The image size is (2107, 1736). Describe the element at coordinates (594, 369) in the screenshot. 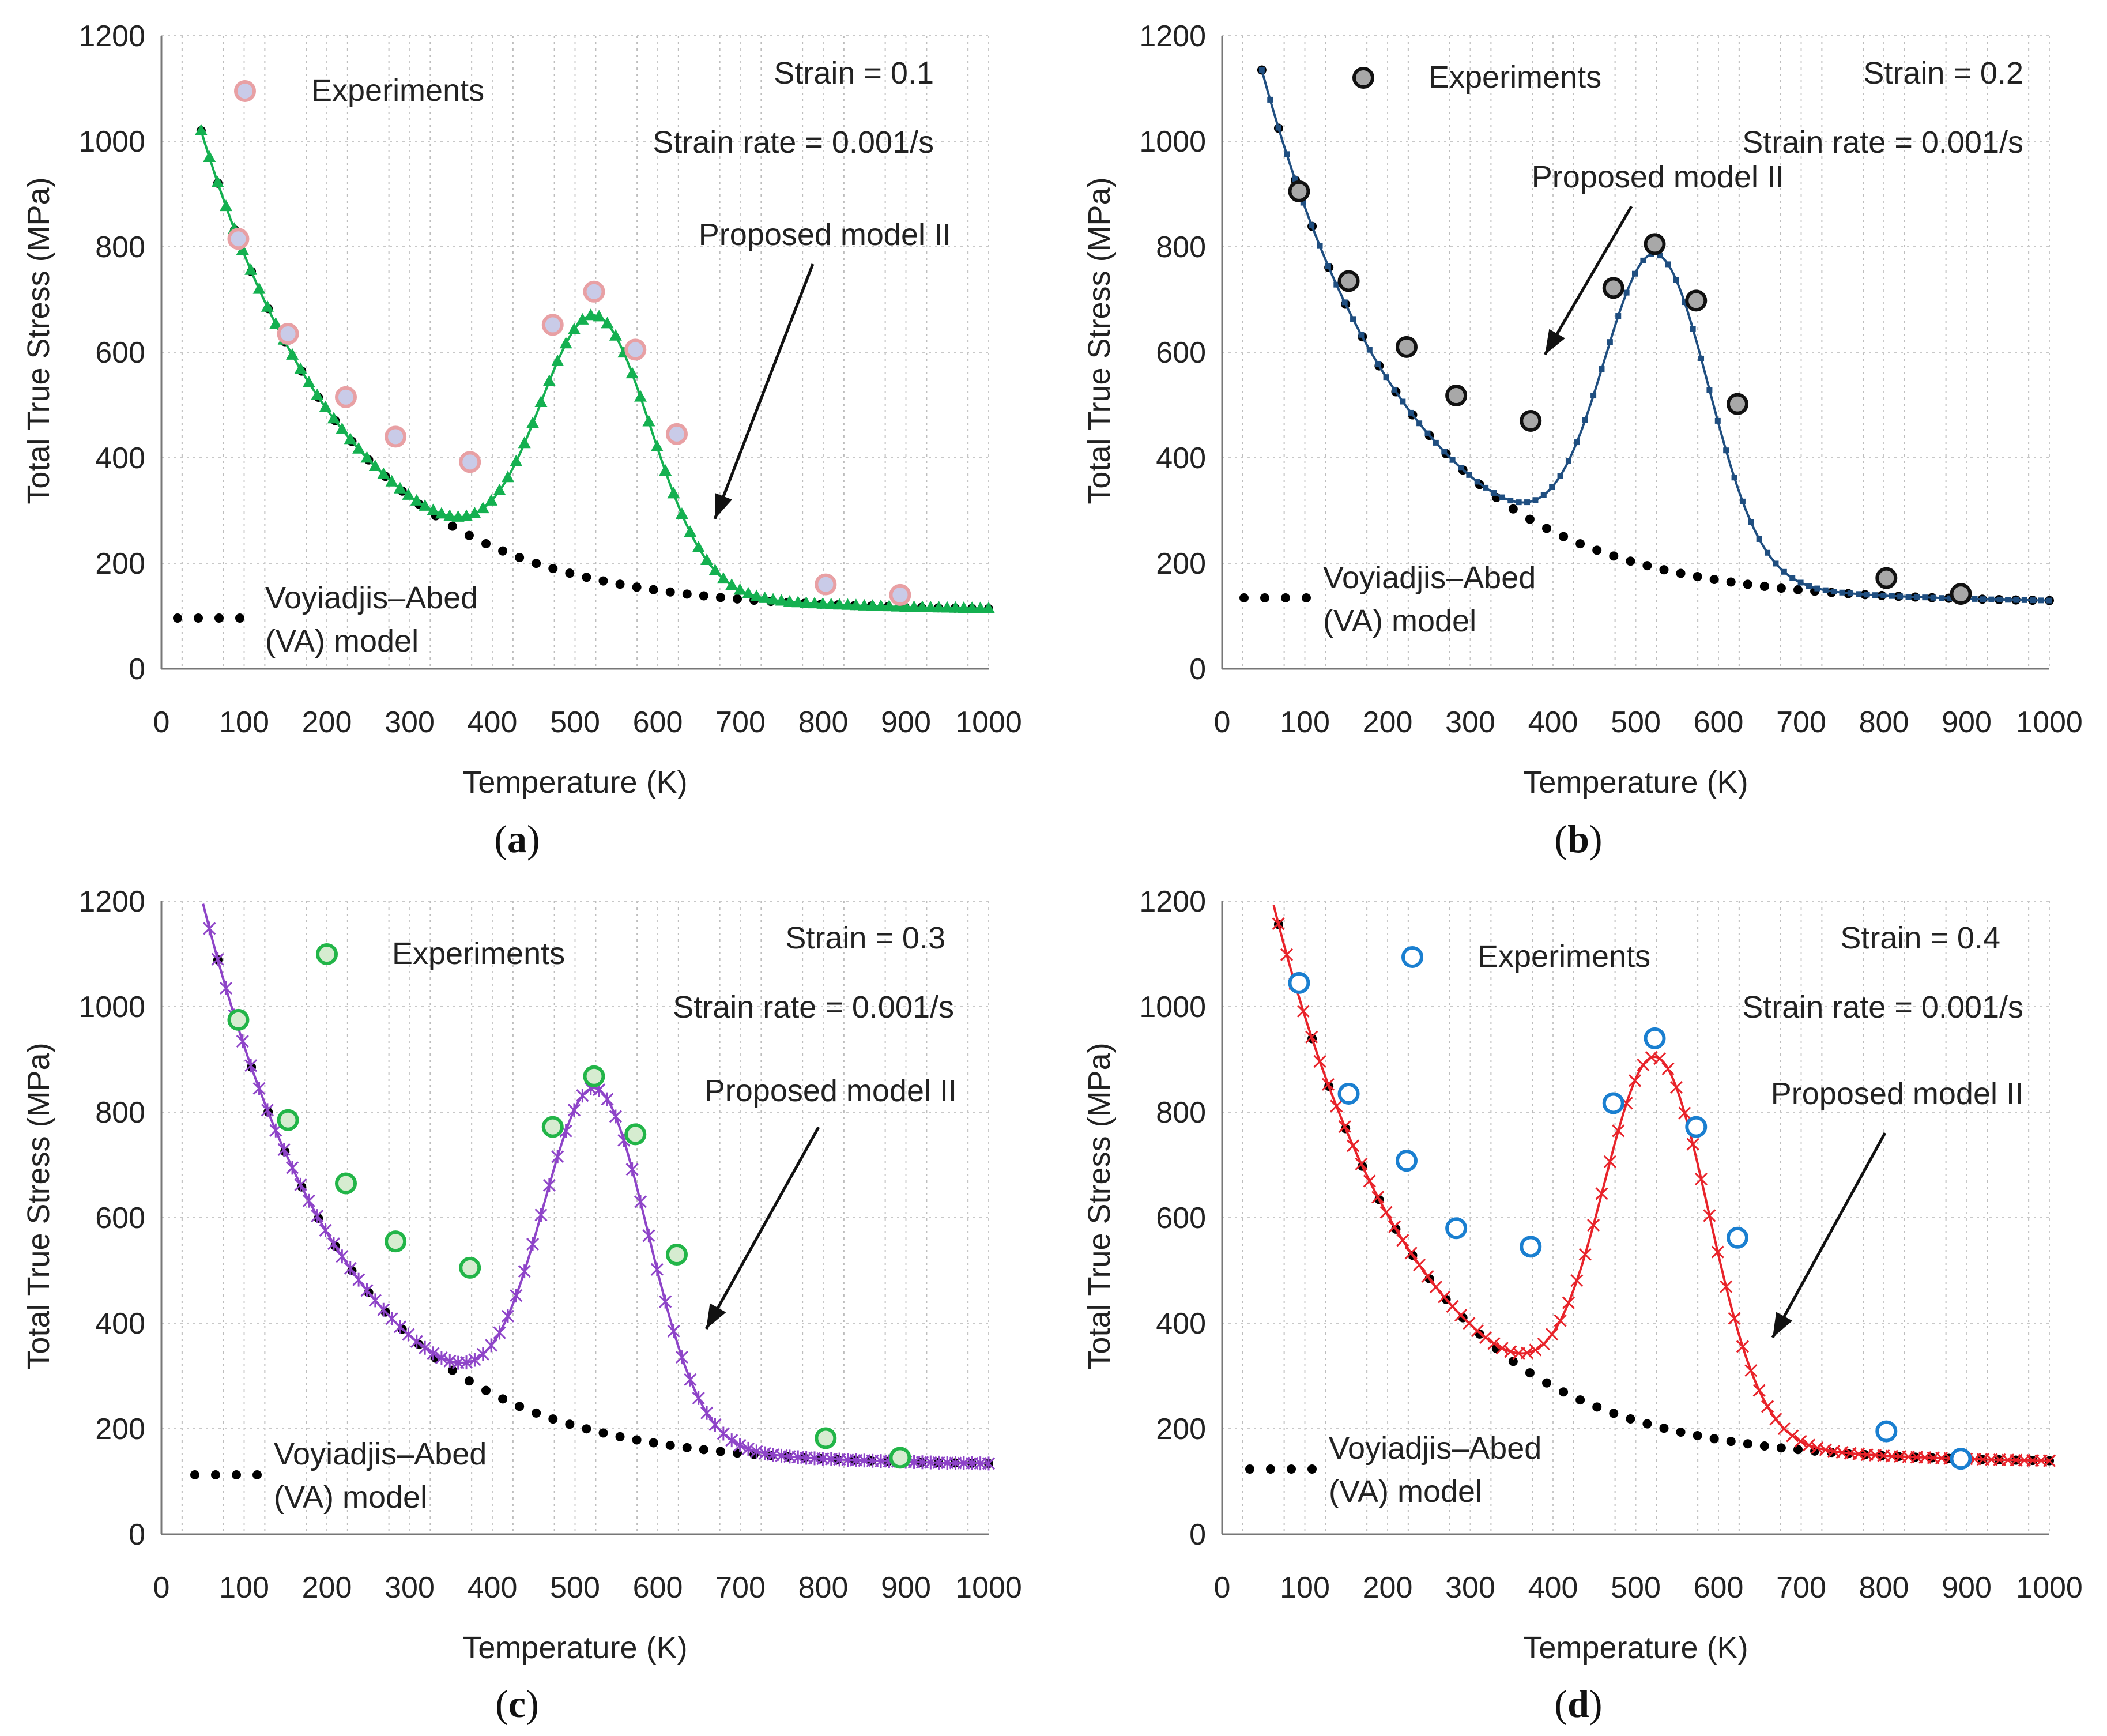

I see `va-model-series` at that location.